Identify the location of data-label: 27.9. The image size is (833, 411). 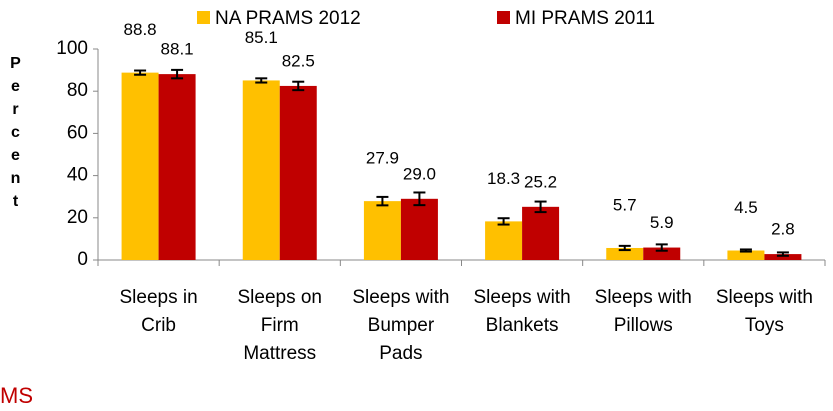
(382, 158).